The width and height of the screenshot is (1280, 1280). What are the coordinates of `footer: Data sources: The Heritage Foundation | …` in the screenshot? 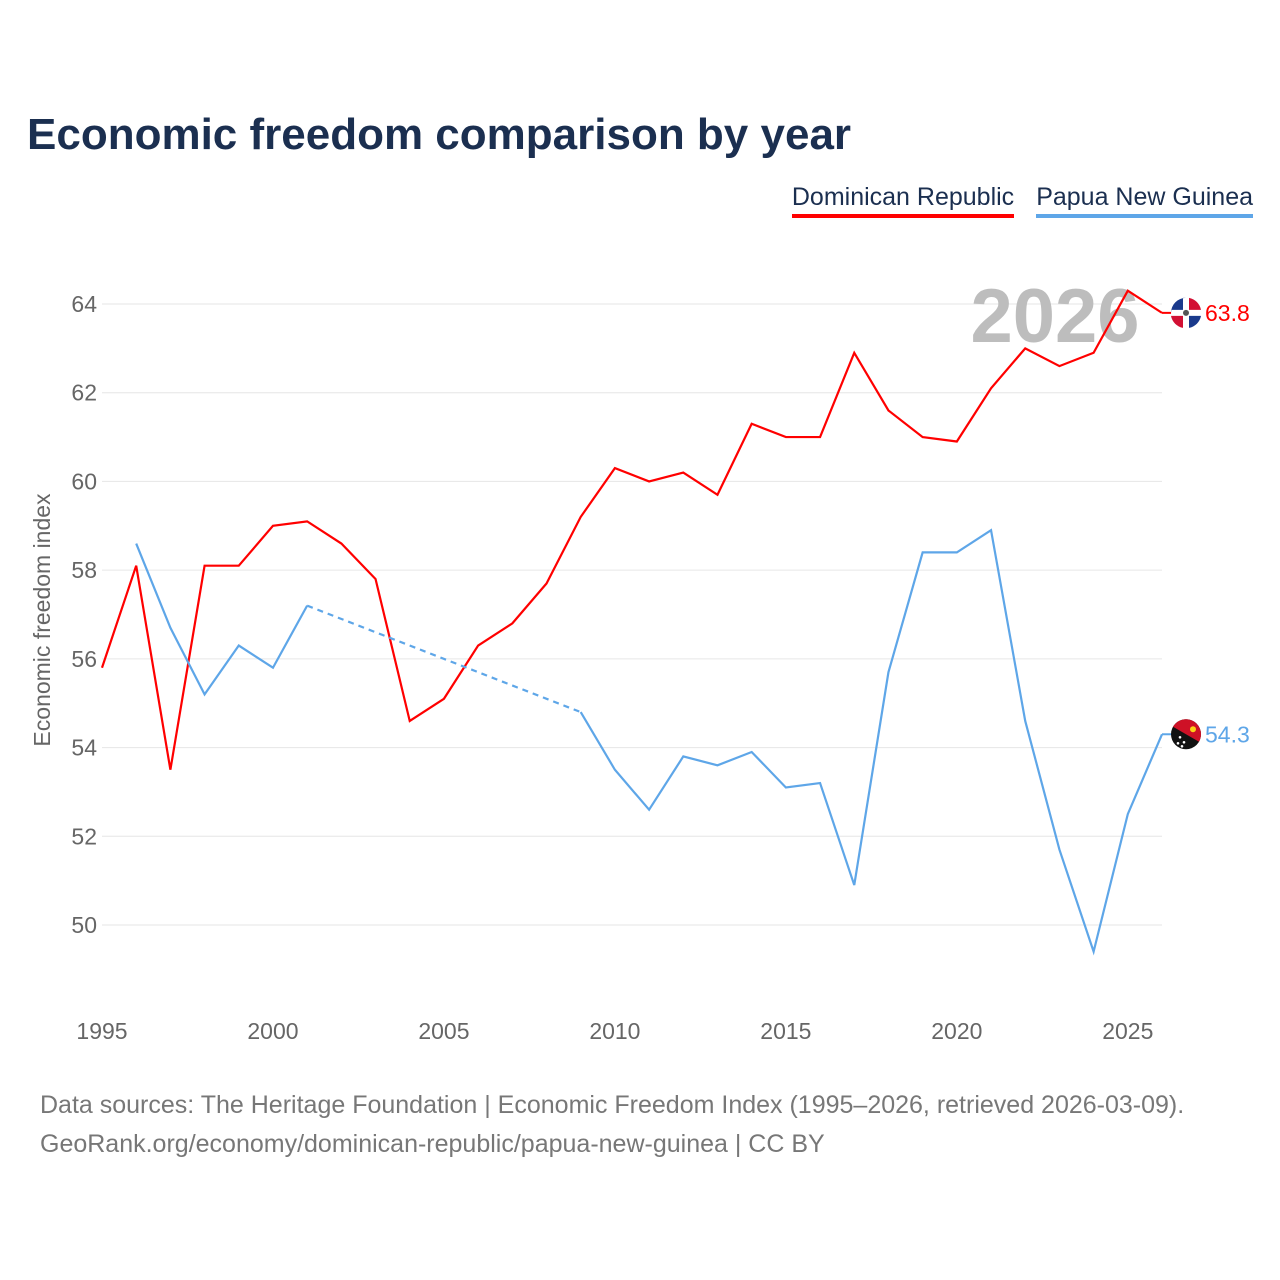 It's located at (612, 1125).